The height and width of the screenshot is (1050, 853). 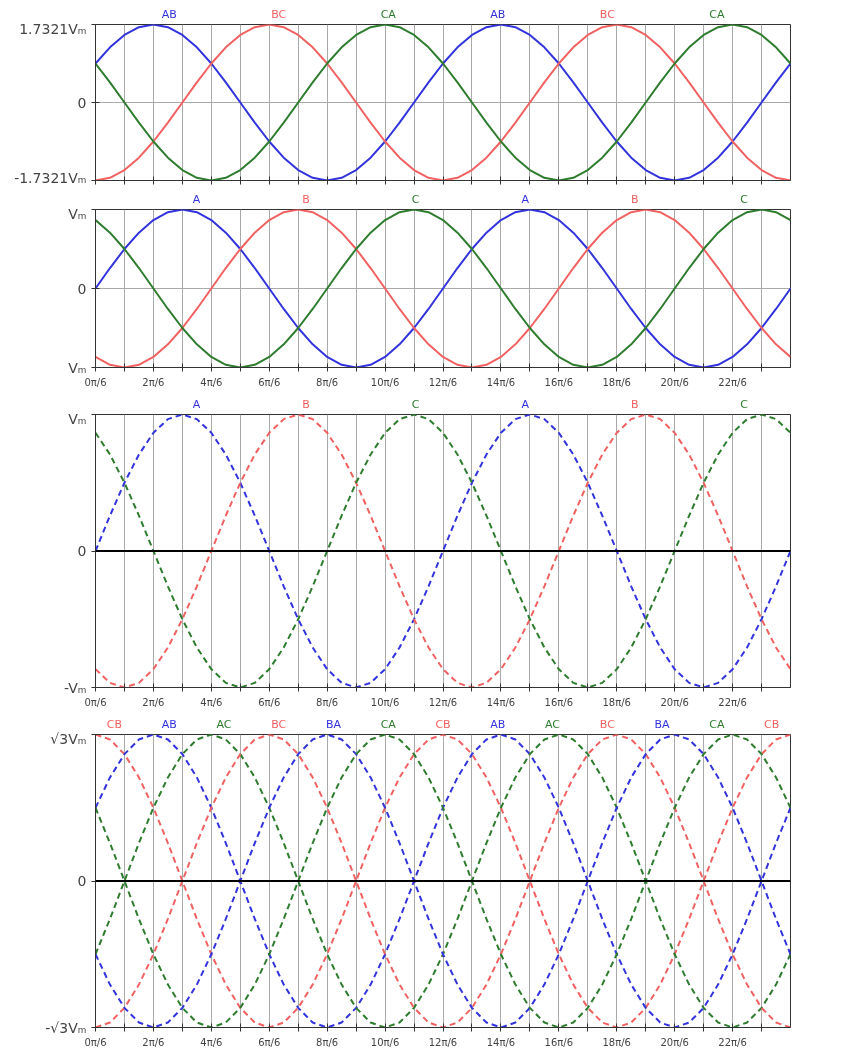 I want to click on text: -√3Vₘ, so click(x=66, y=1027).